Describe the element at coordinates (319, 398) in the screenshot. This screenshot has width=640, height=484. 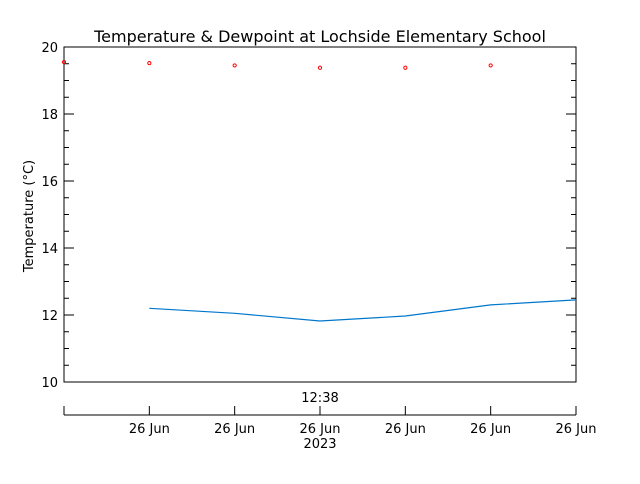
I see `time-label: 12:38` at that location.